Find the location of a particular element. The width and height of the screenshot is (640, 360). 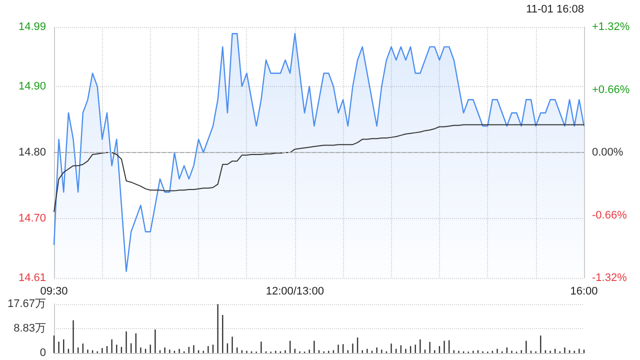

y2-tick-label: -0.66% is located at coordinates (610, 215).